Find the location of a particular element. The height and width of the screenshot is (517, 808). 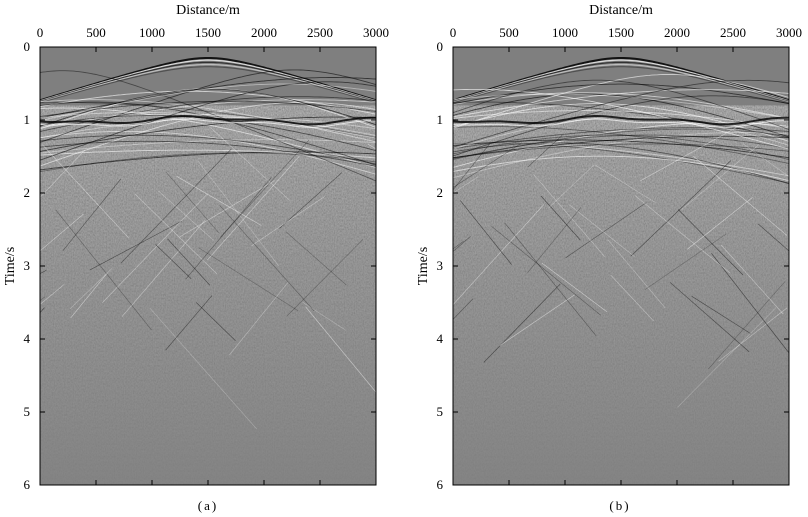

y-tick-label: 4 is located at coordinates (27, 338).